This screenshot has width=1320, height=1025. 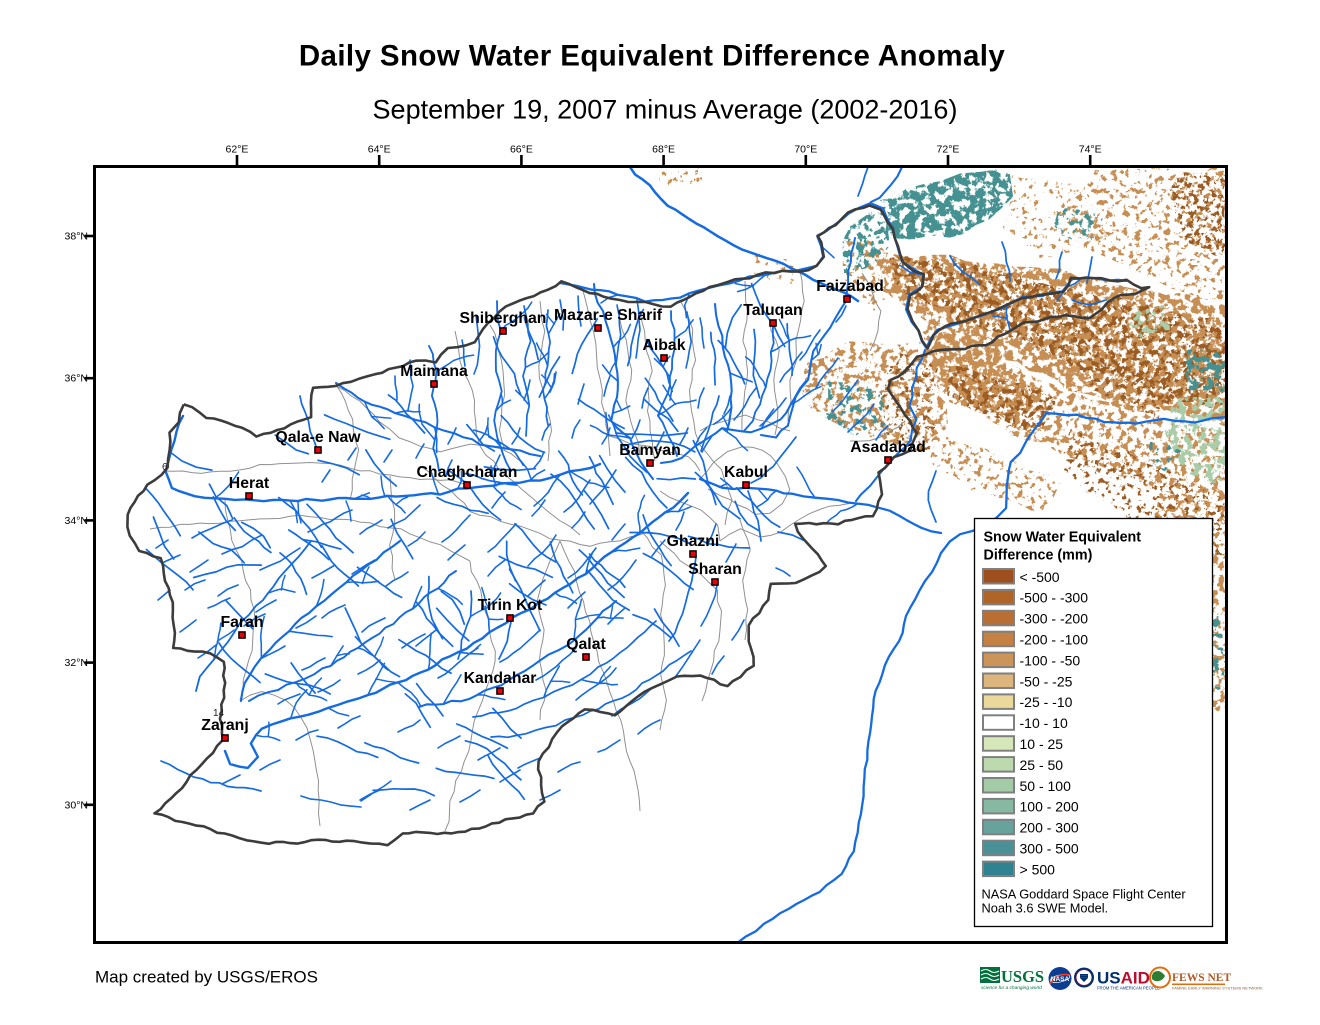 I want to click on svg-text: 74°E, so click(x=1090, y=150).